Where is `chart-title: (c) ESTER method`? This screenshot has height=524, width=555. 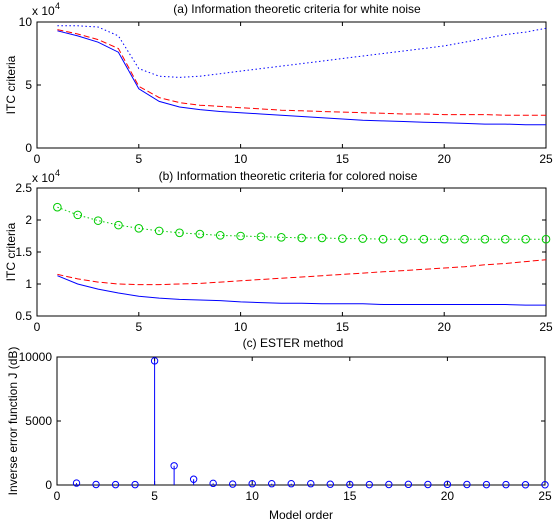
chart-title: (c) ESTER method is located at coordinates (293, 343).